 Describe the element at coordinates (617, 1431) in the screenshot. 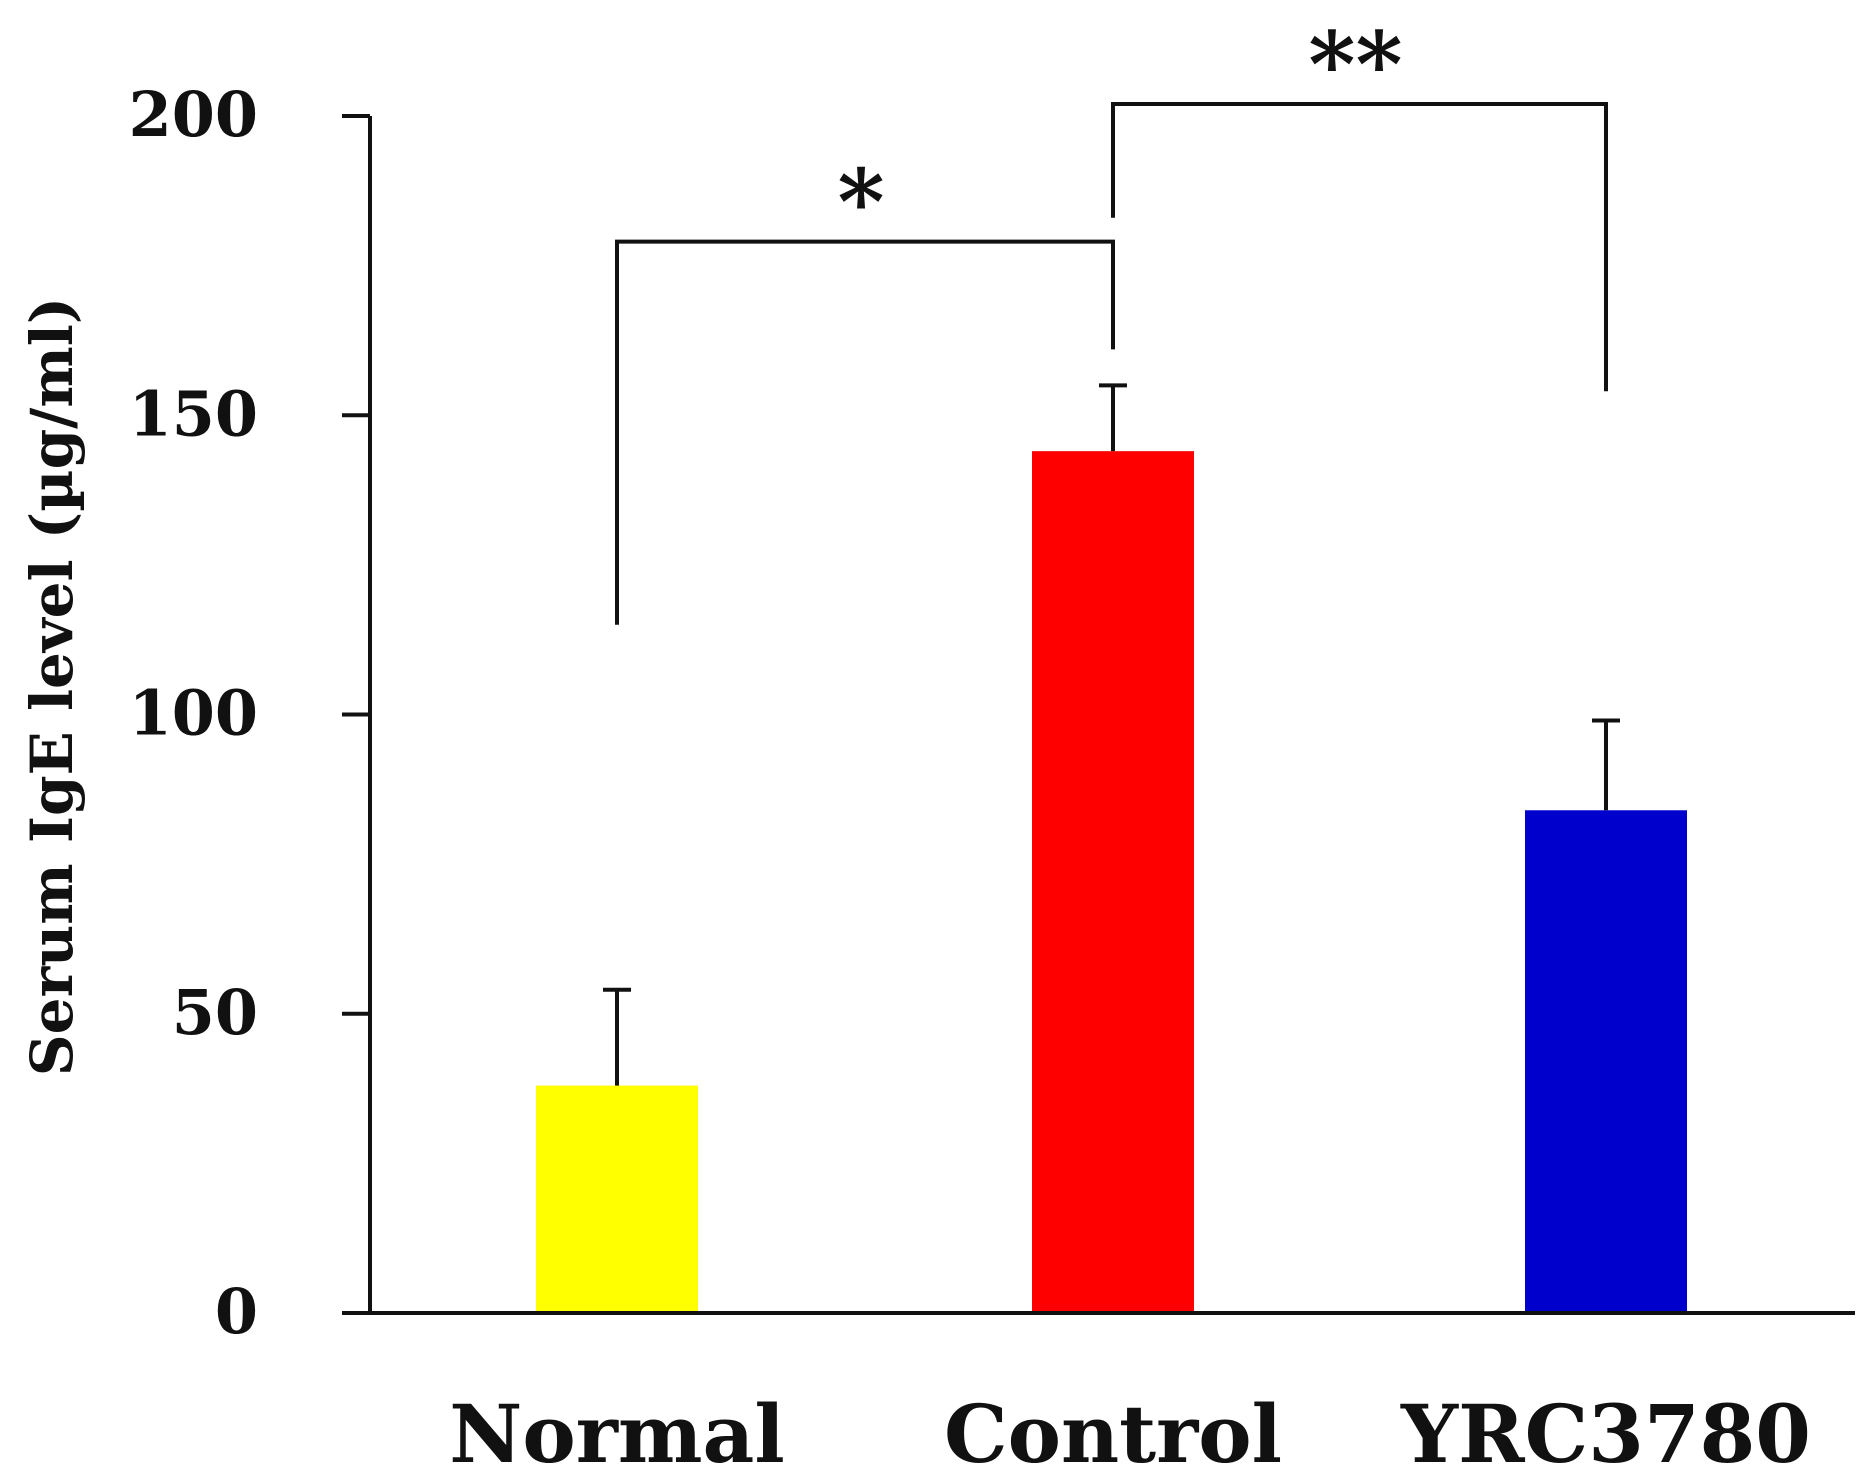

I see `x-tick-label: Normal` at that location.